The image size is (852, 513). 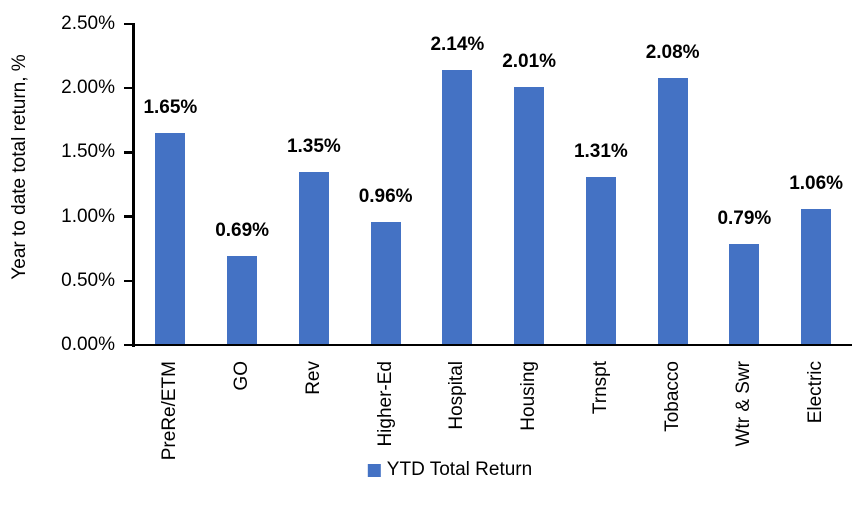 I want to click on x-axis-label: Housing, so click(x=529, y=396).